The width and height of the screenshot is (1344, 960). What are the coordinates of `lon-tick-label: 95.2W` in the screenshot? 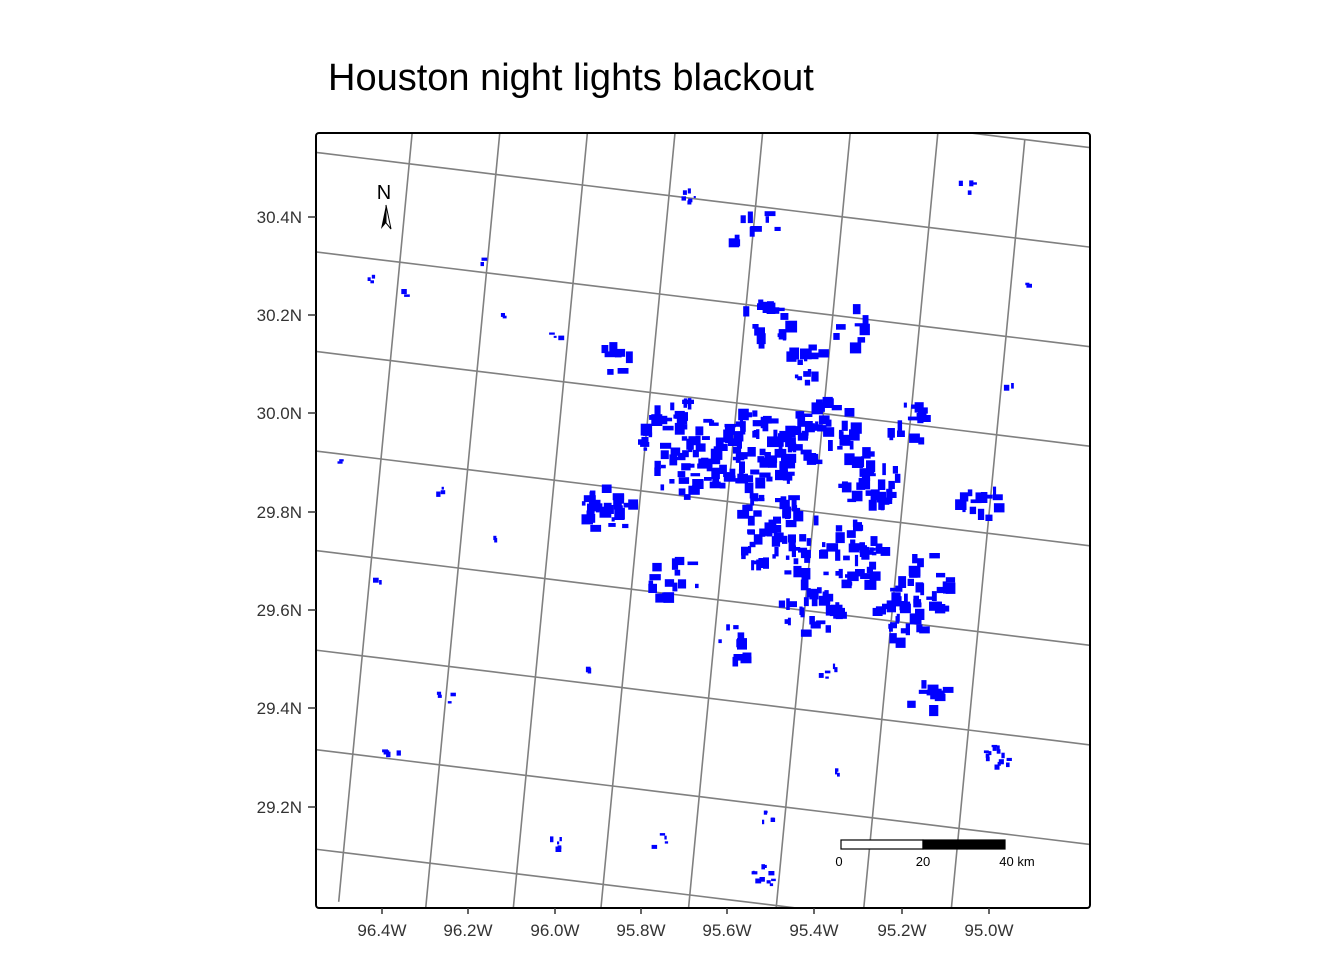 It's located at (901, 930).